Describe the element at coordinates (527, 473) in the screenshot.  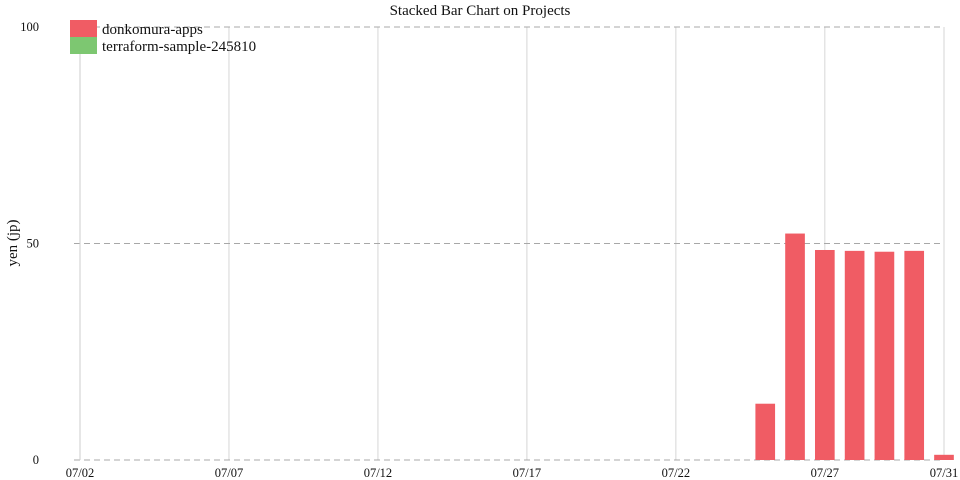
I see `x-tick-label: 07/17` at that location.